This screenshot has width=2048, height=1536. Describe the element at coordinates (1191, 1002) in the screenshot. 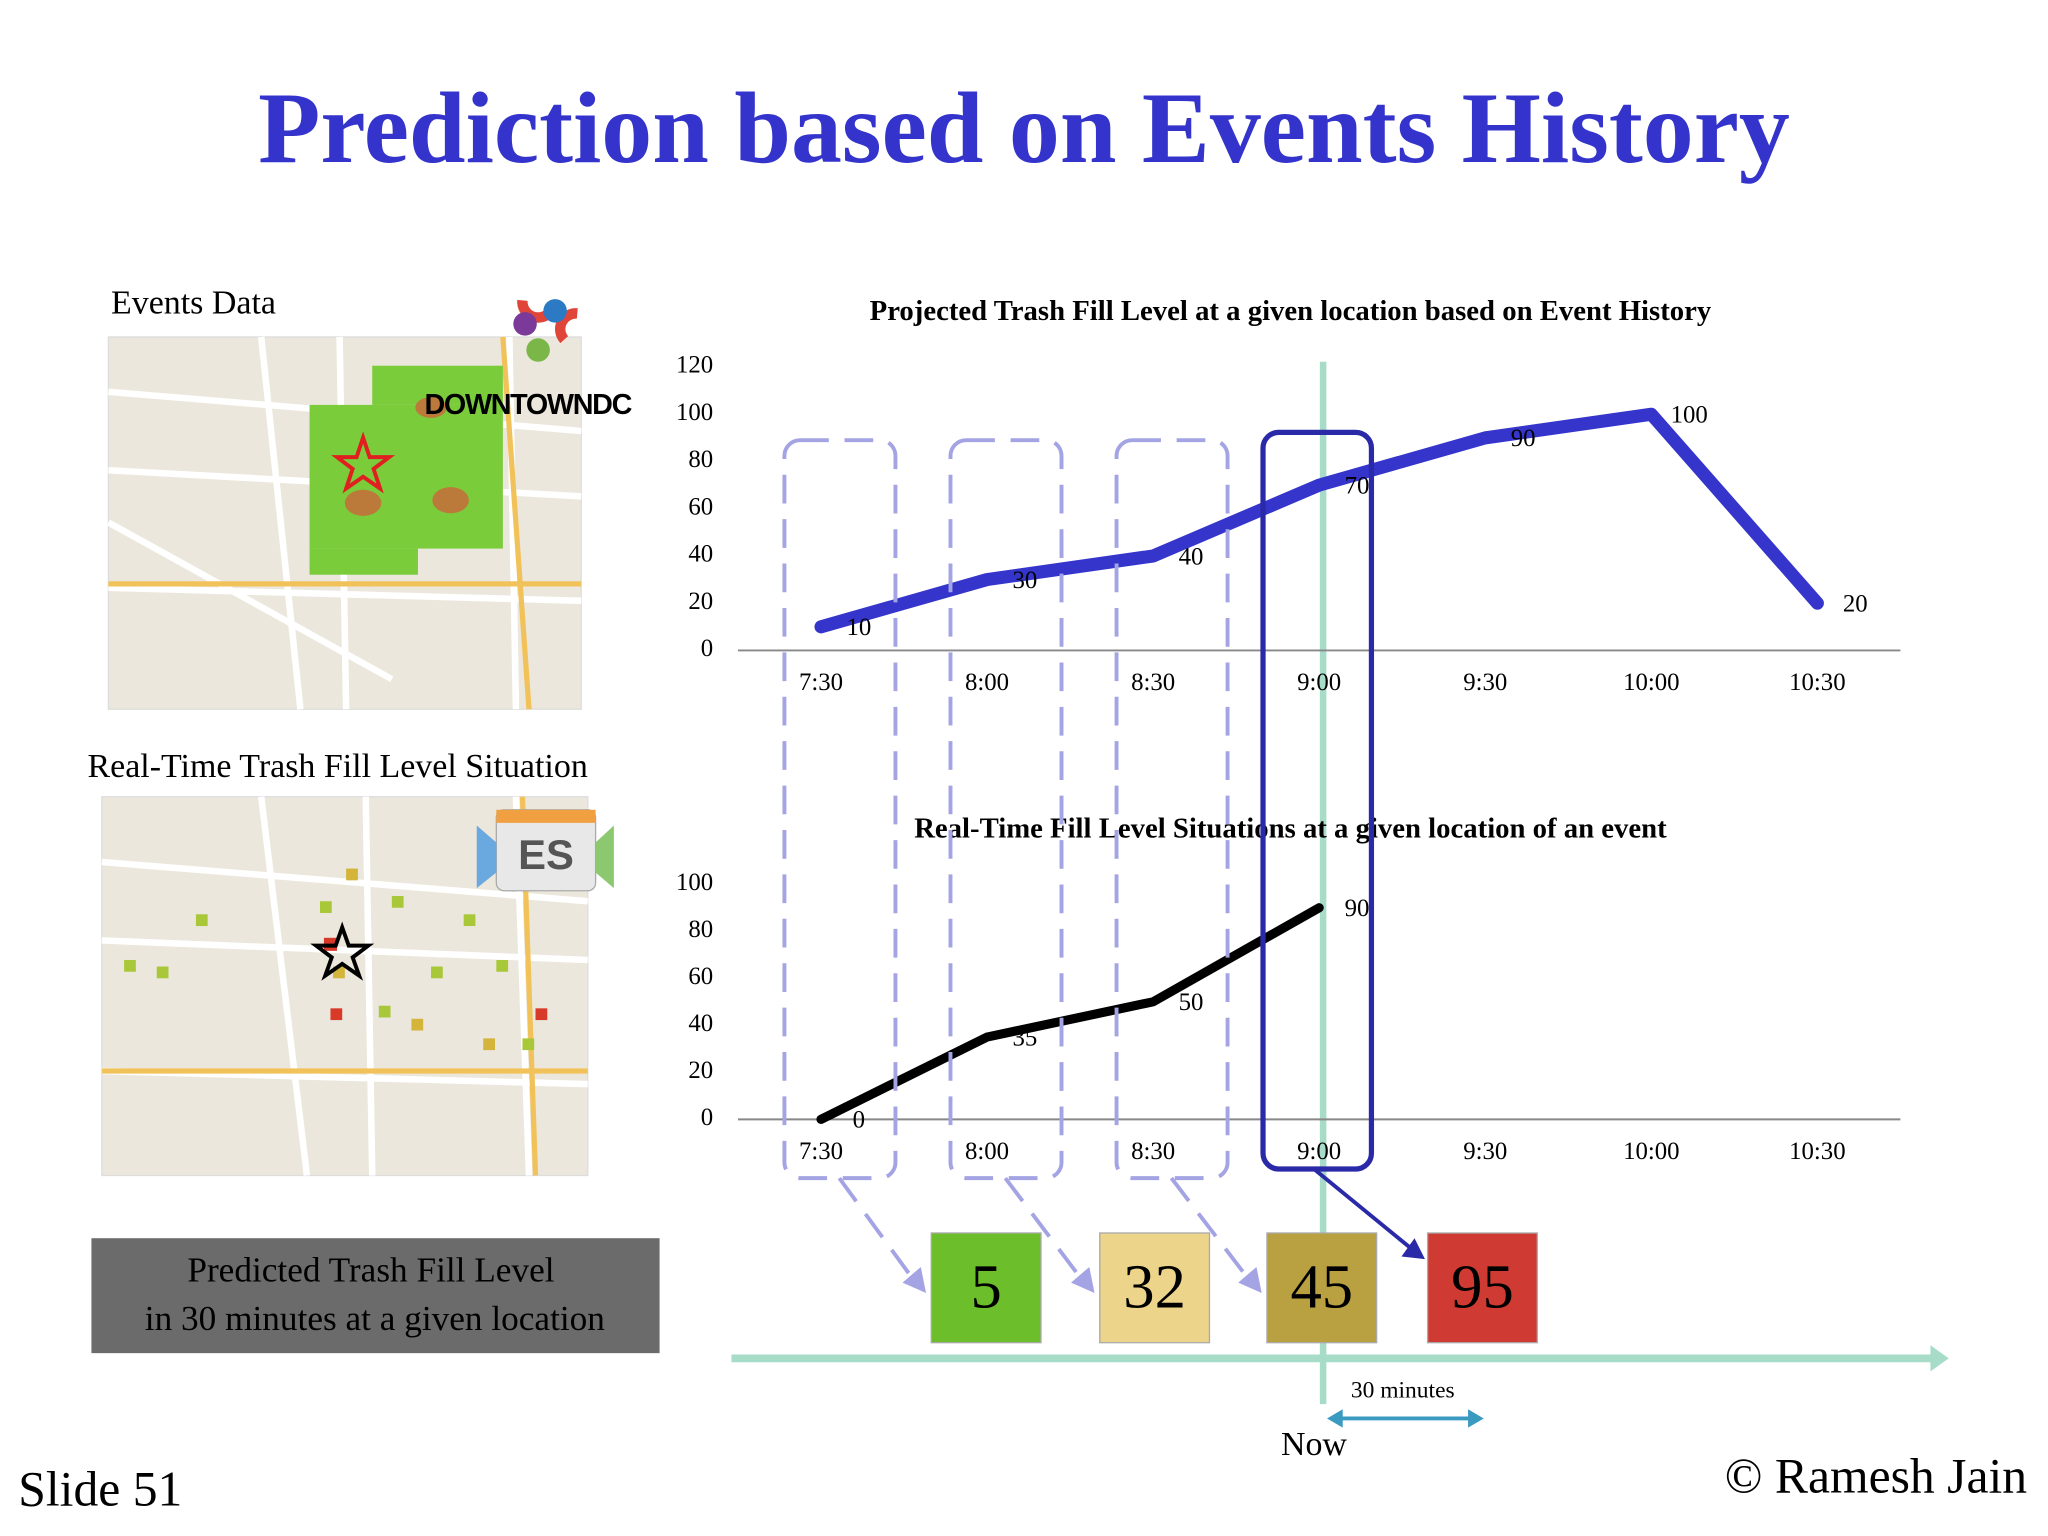

I see `data-label: 50` at that location.